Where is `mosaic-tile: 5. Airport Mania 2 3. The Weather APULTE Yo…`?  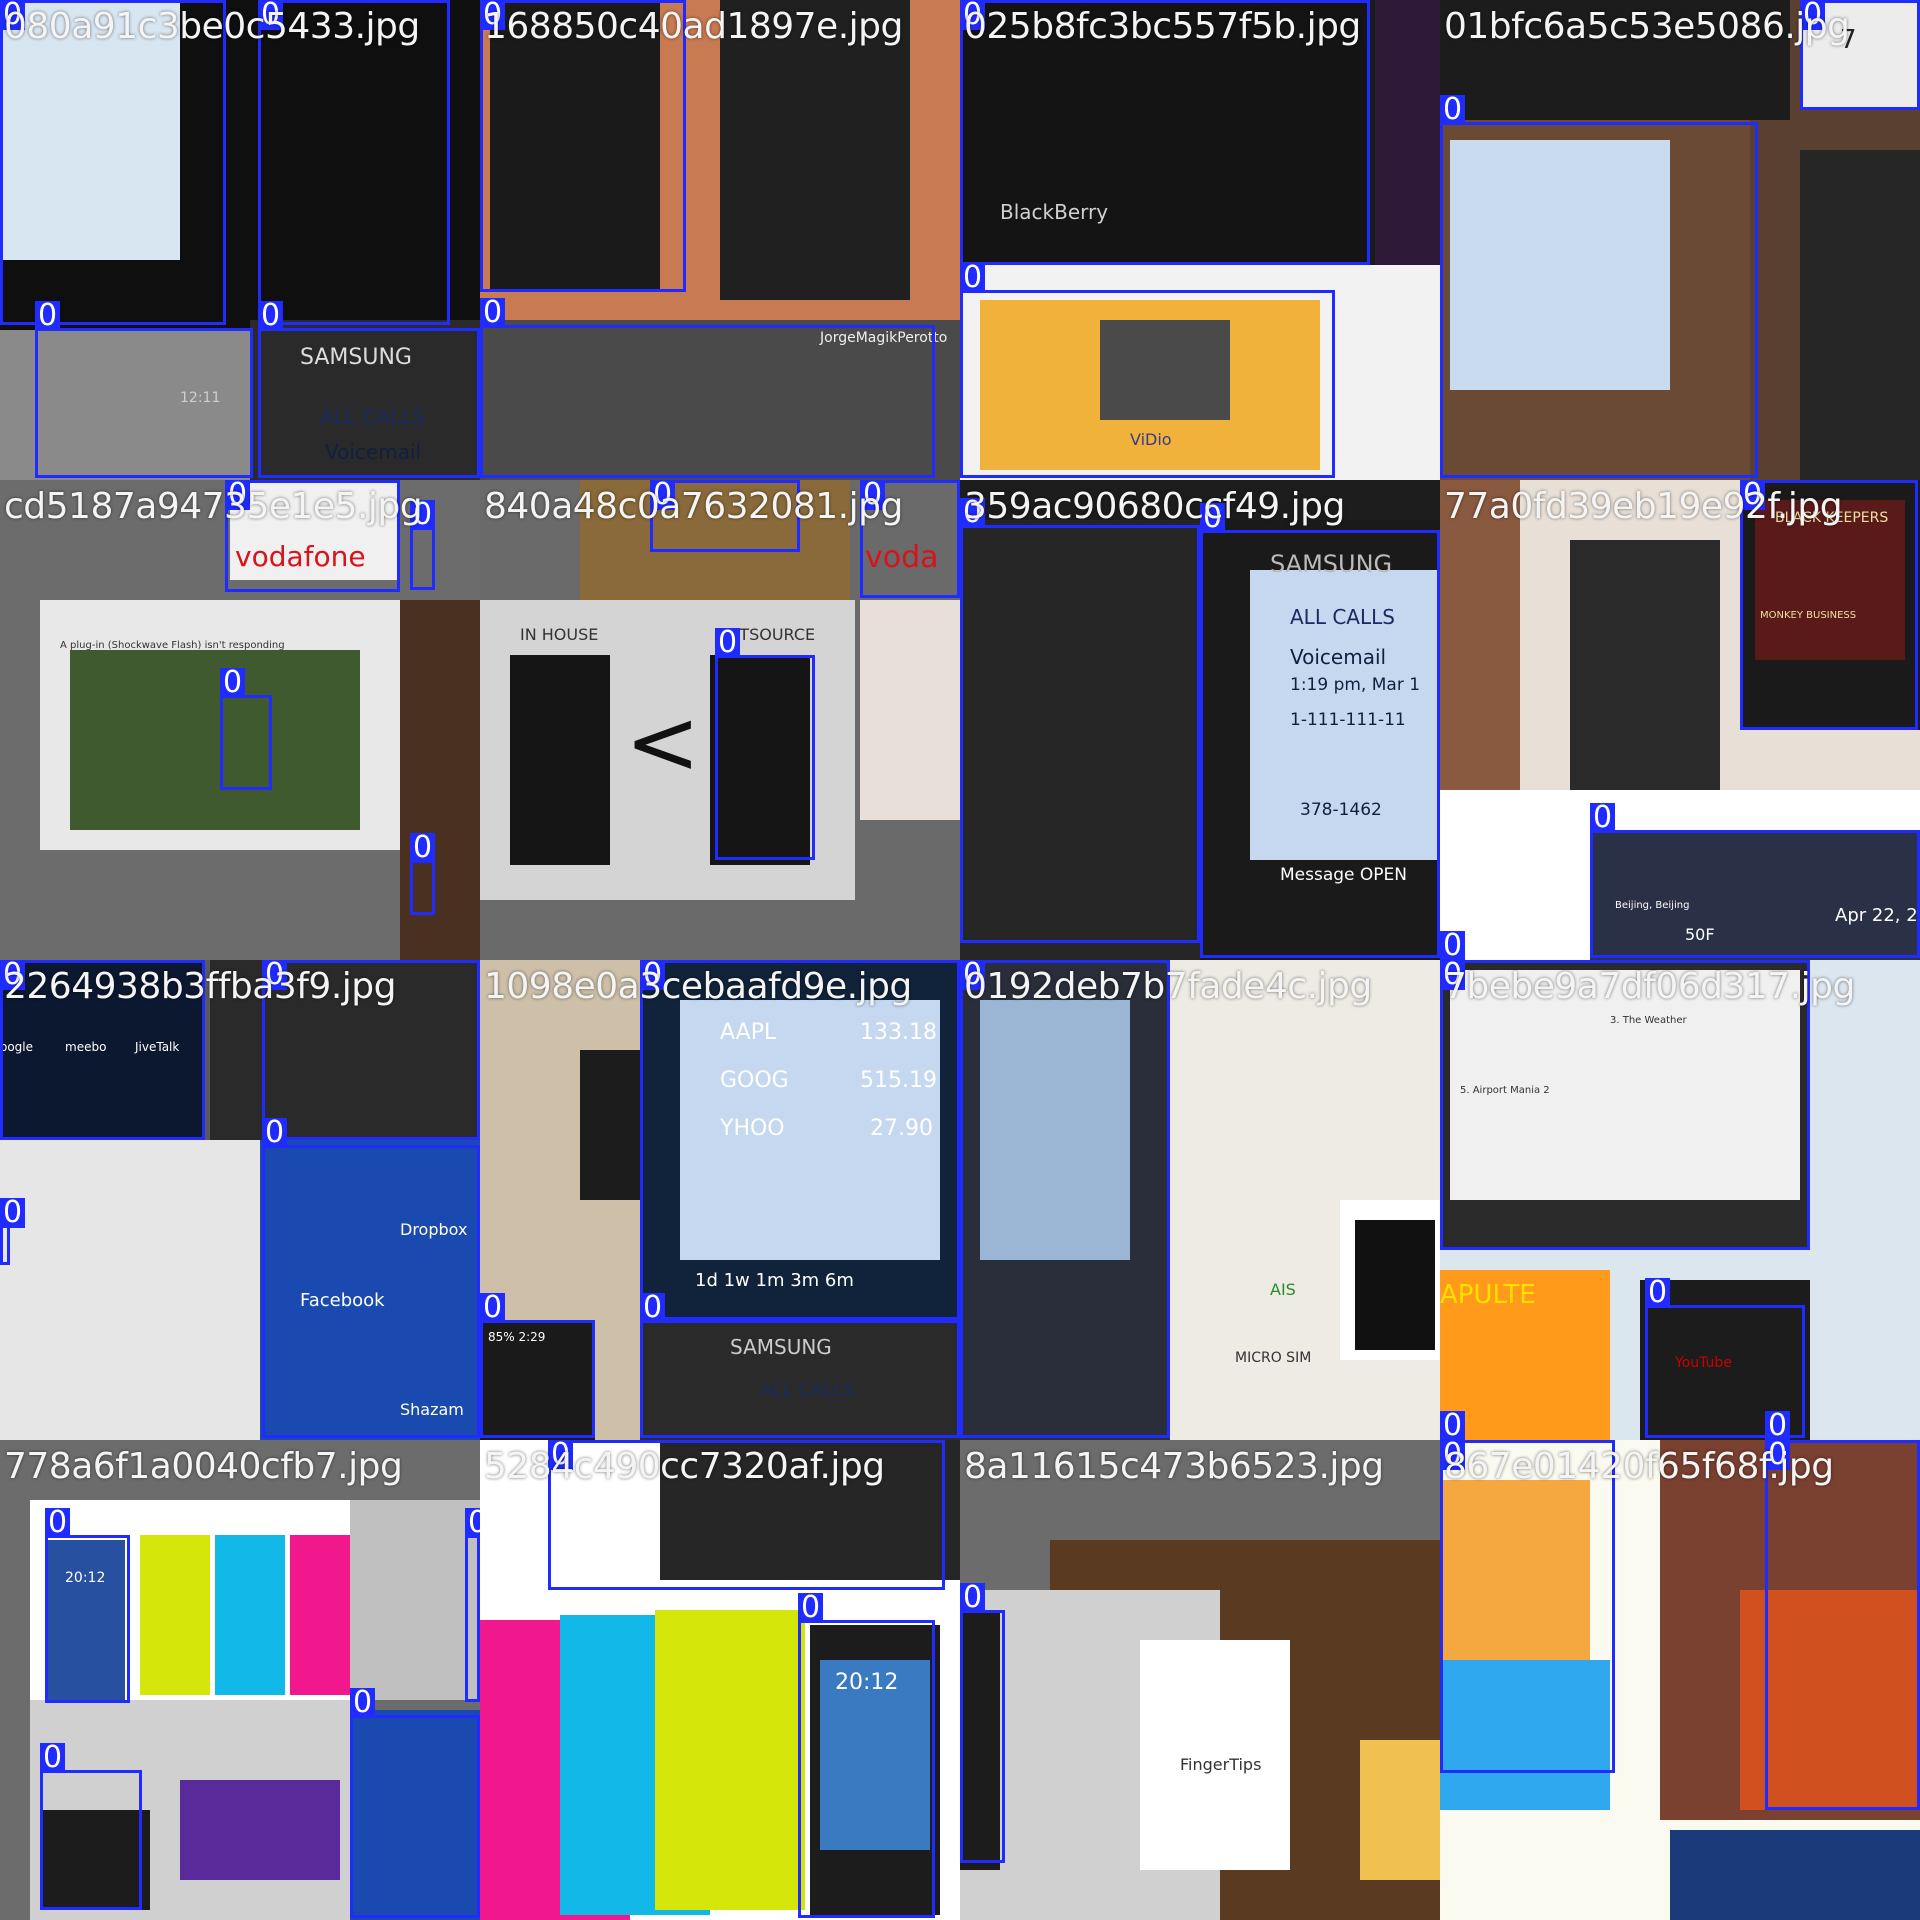 mosaic-tile: 5. Airport Mania 2 3. The Weather APULTE Yo… is located at coordinates (1680, 1200).